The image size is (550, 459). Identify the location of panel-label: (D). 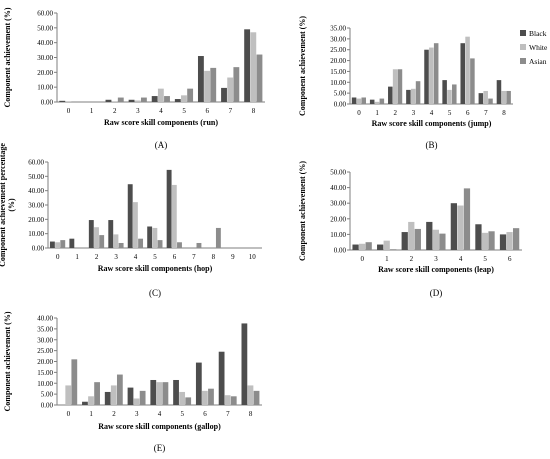
(436, 293).